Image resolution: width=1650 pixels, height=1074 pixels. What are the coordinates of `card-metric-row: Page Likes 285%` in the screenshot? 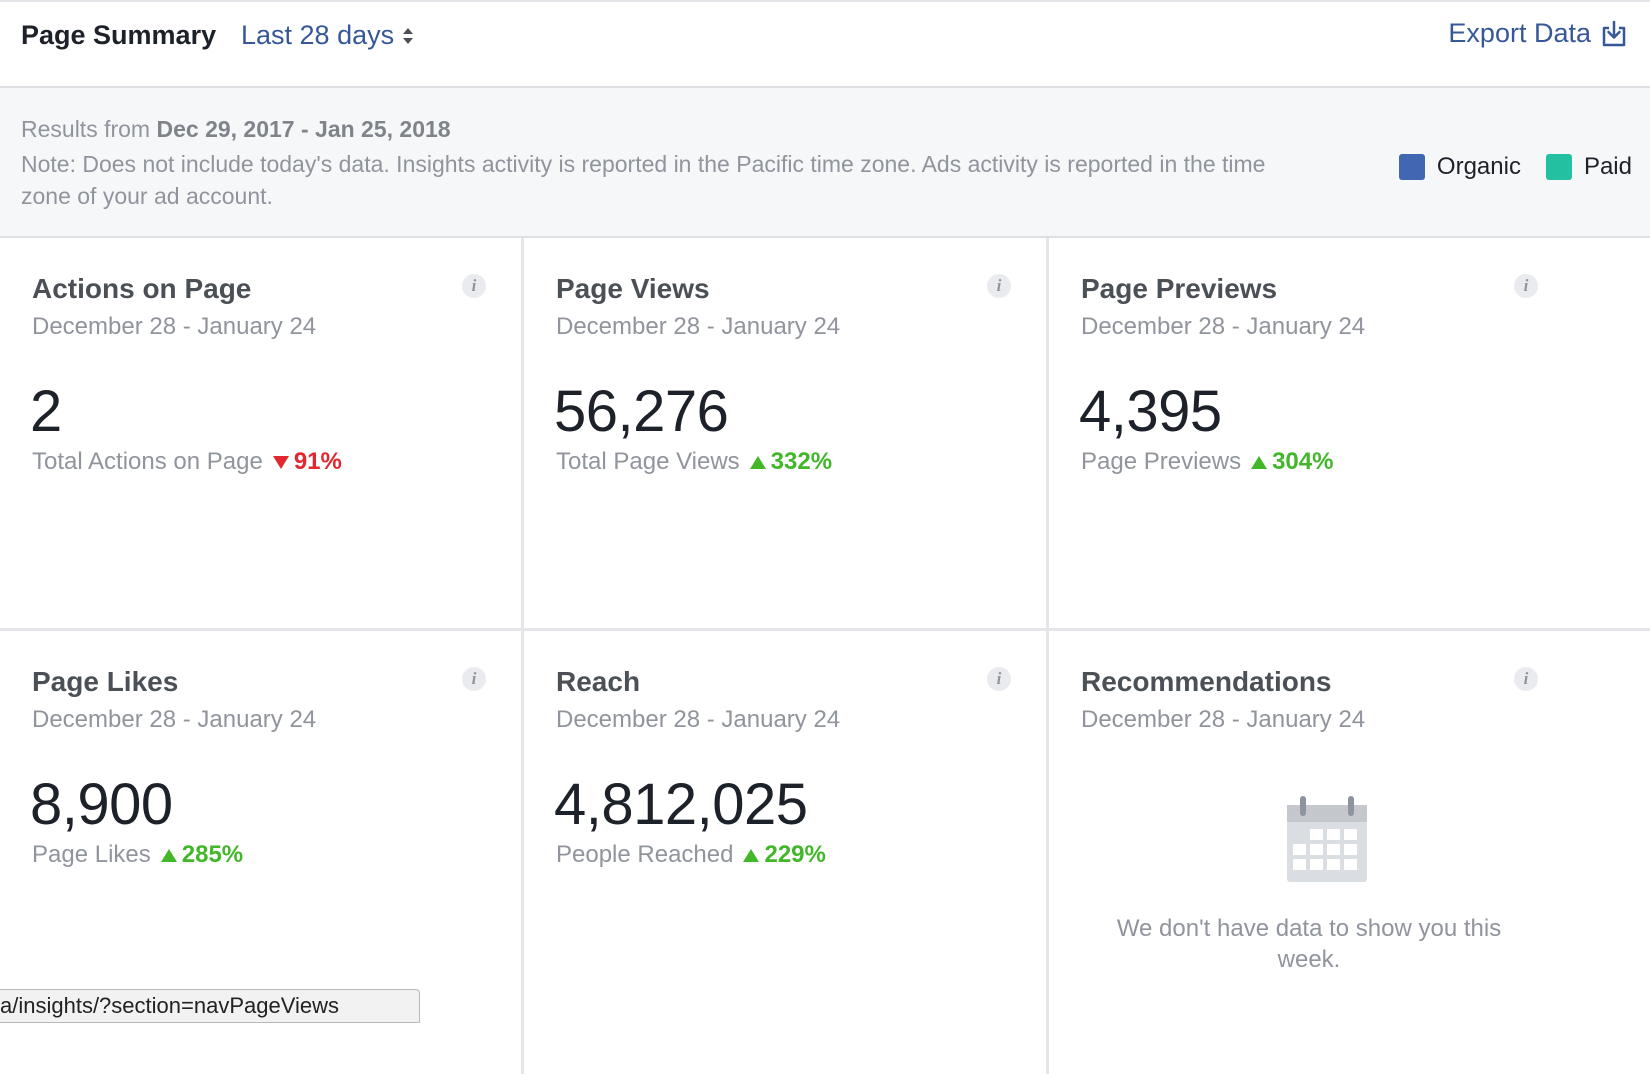 It's located at (137, 855).